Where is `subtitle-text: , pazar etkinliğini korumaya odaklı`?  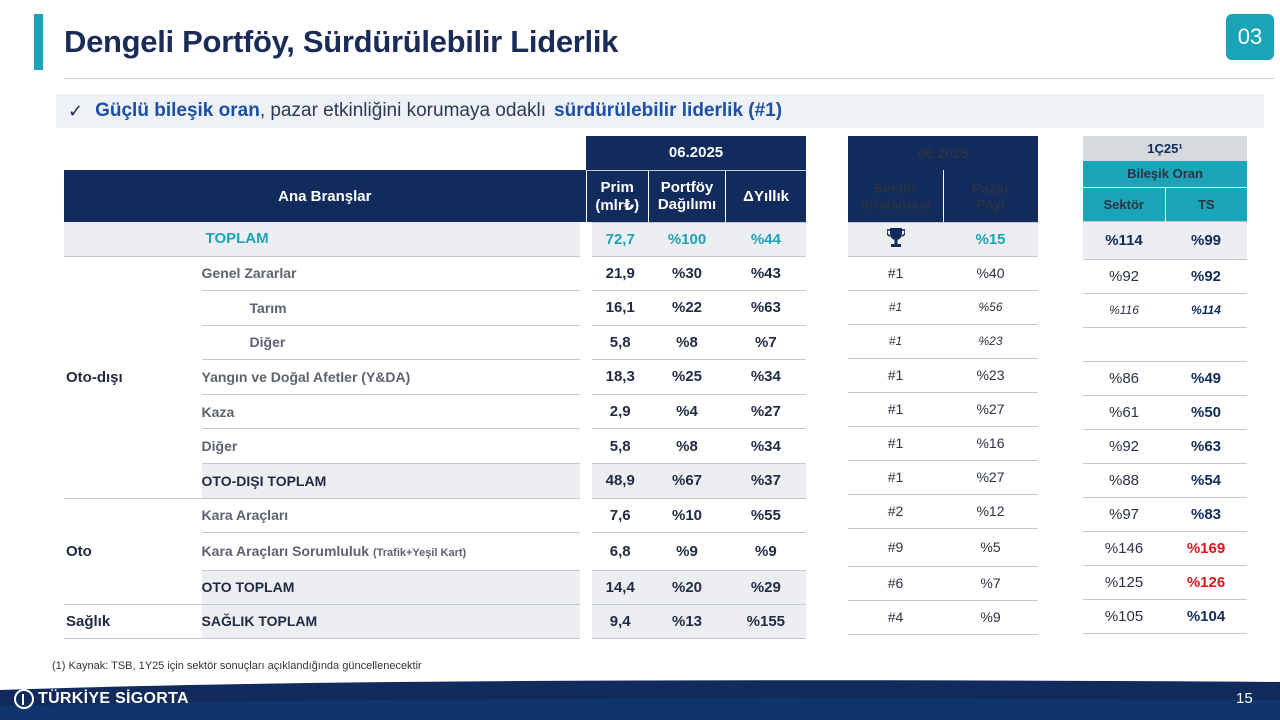
subtitle-text: , pazar etkinliğini korumaya odaklı is located at coordinates (403, 110).